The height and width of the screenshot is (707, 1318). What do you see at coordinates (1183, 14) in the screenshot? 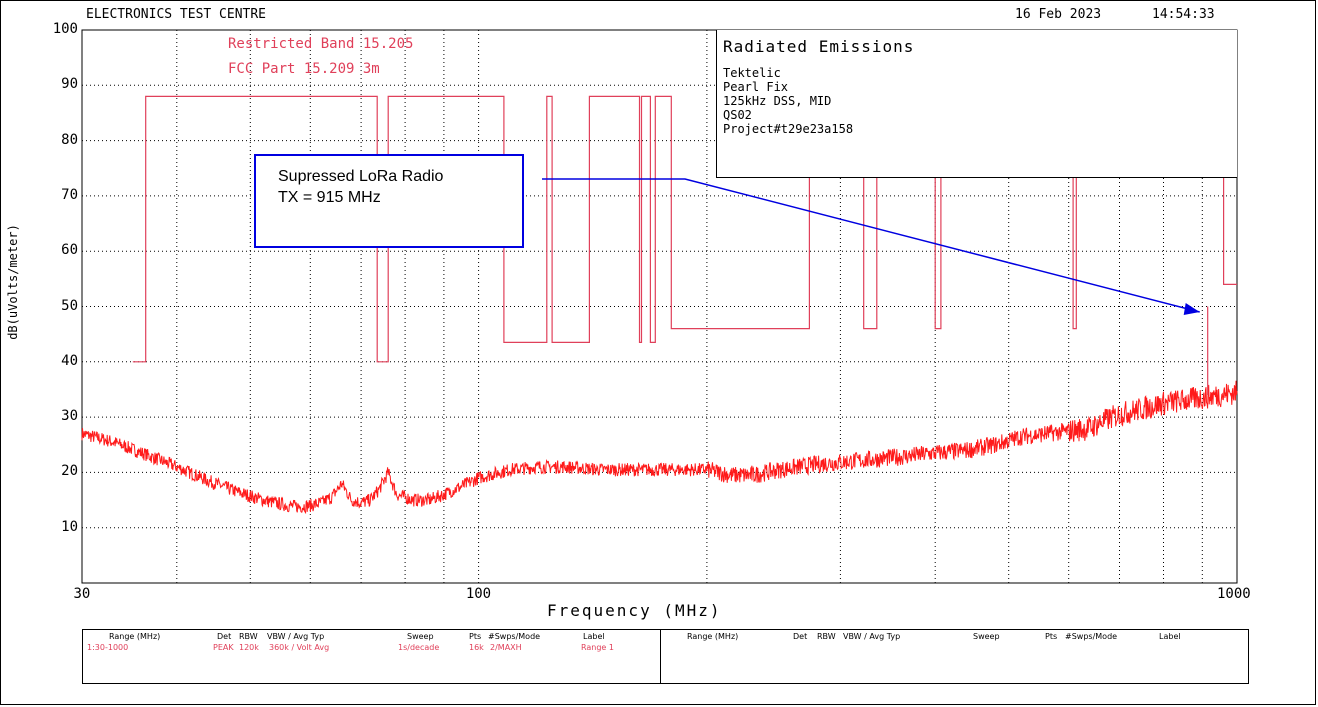
I see `report-time: 14:54:33` at bounding box center [1183, 14].